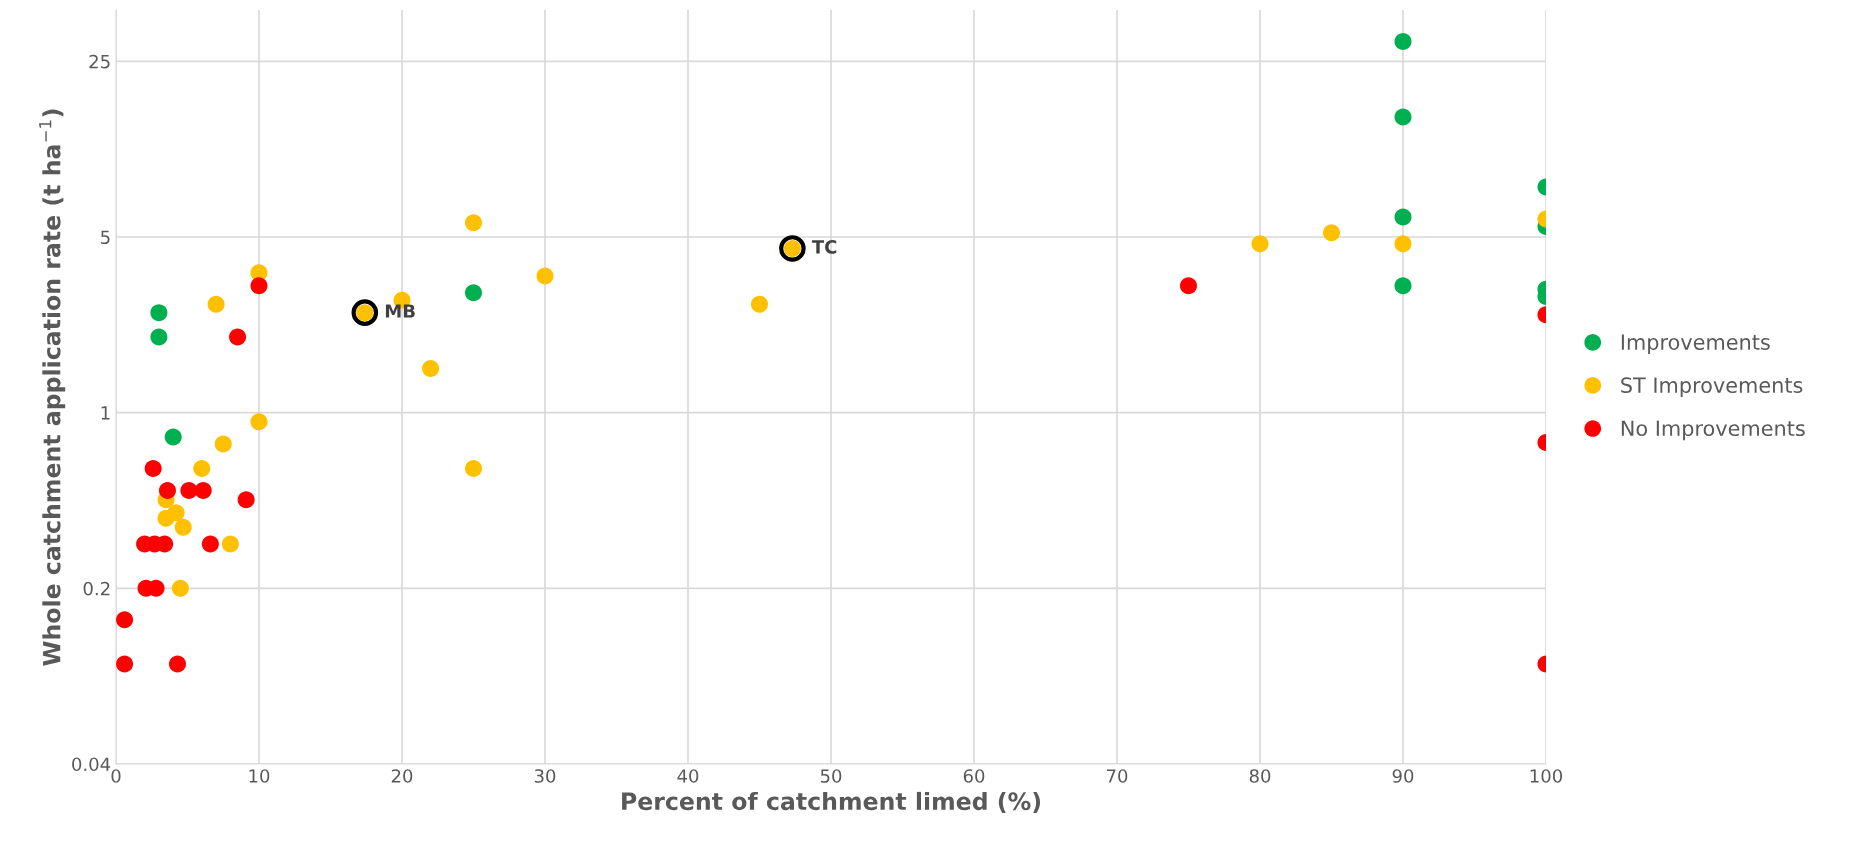  Describe the element at coordinates (402, 776) in the screenshot. I see `x-tick-label: 20` at that location.